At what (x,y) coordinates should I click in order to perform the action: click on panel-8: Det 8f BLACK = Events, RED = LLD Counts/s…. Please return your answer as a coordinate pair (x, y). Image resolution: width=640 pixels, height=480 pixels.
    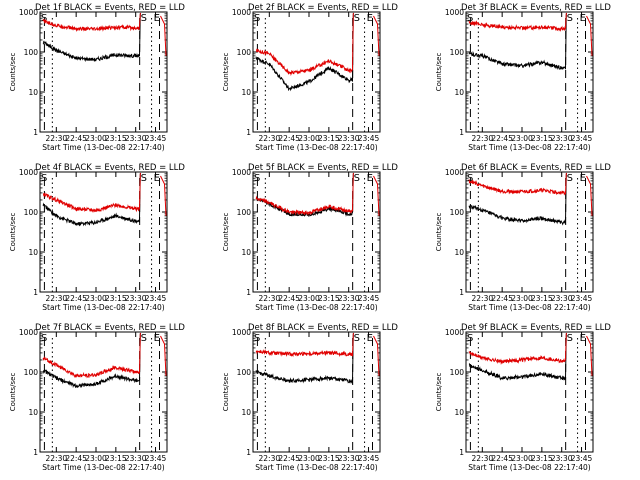
    Looking at the image, I should click on (310, 397).